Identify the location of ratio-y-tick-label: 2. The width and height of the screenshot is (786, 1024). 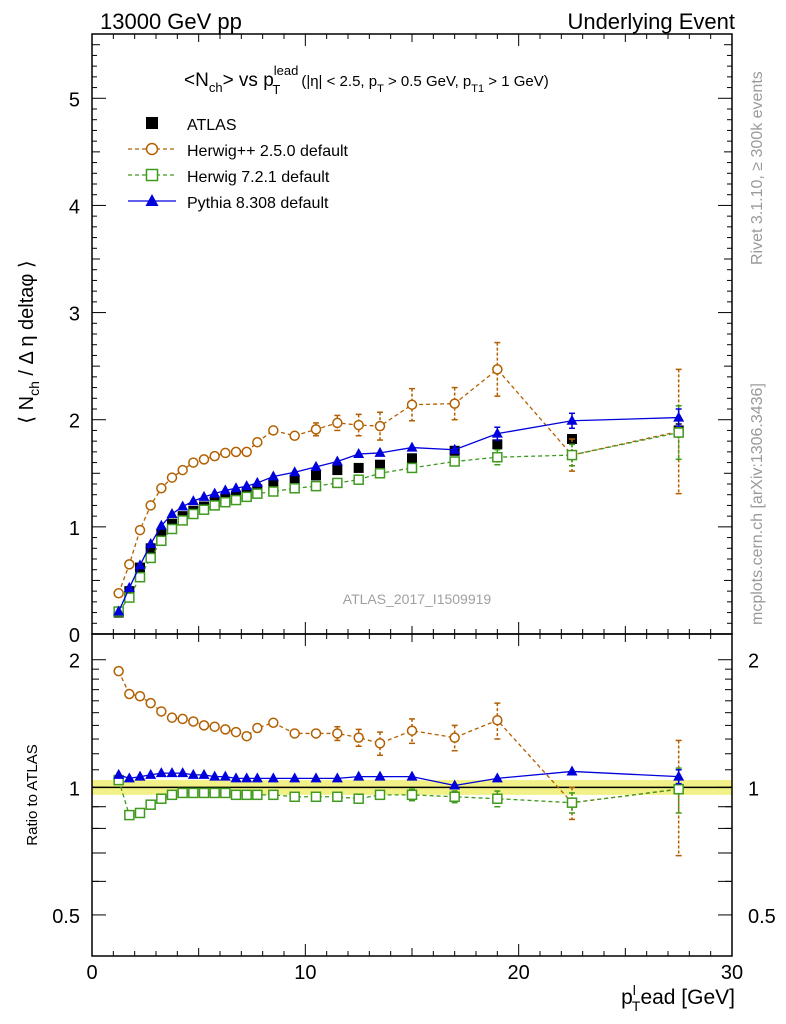
(74, 662).